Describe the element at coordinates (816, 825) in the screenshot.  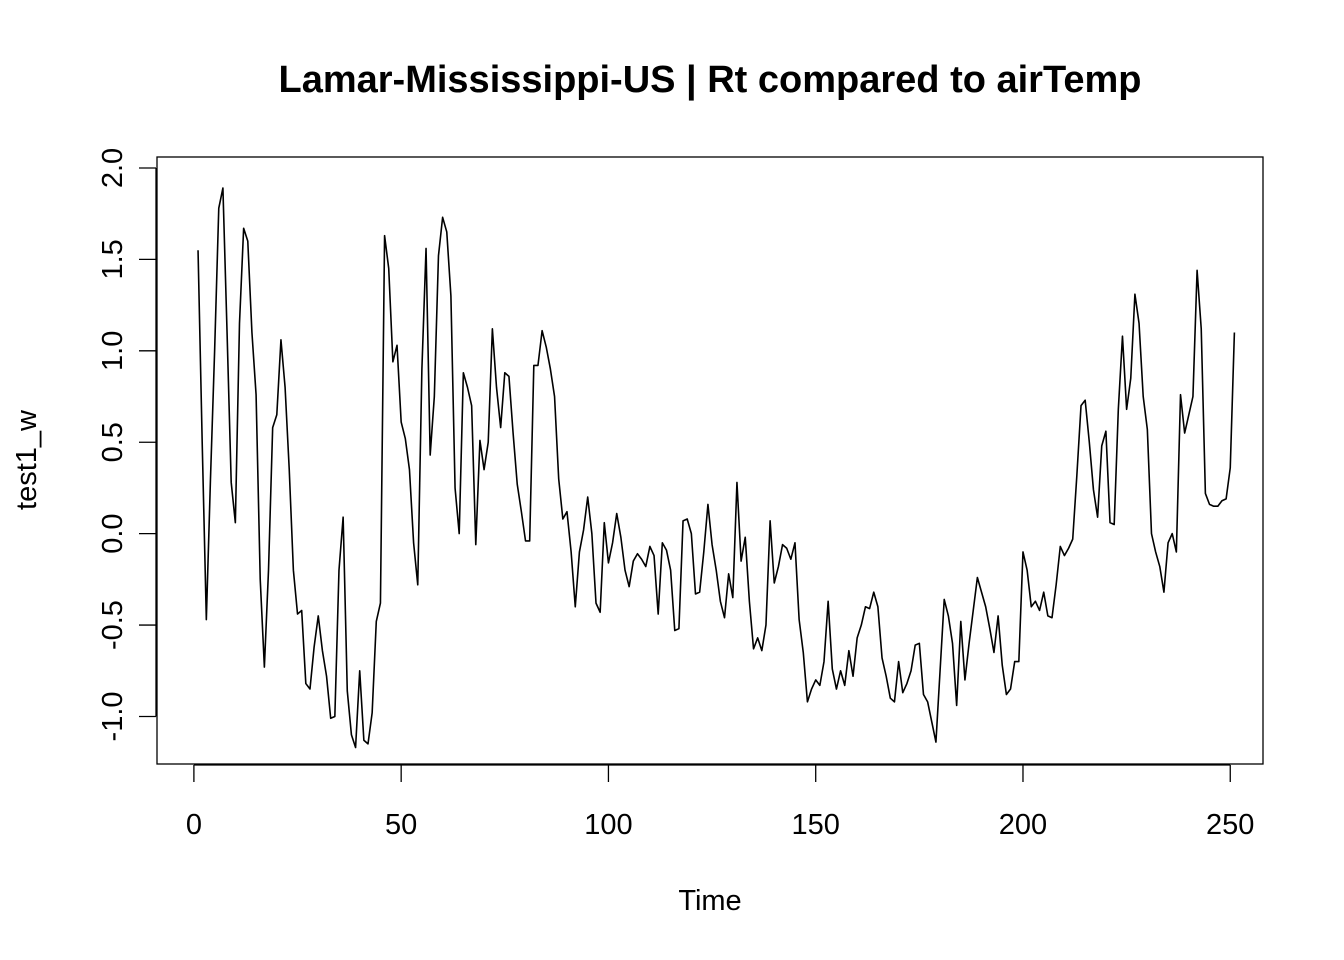
I see `x-tick-label: 150` at that location.